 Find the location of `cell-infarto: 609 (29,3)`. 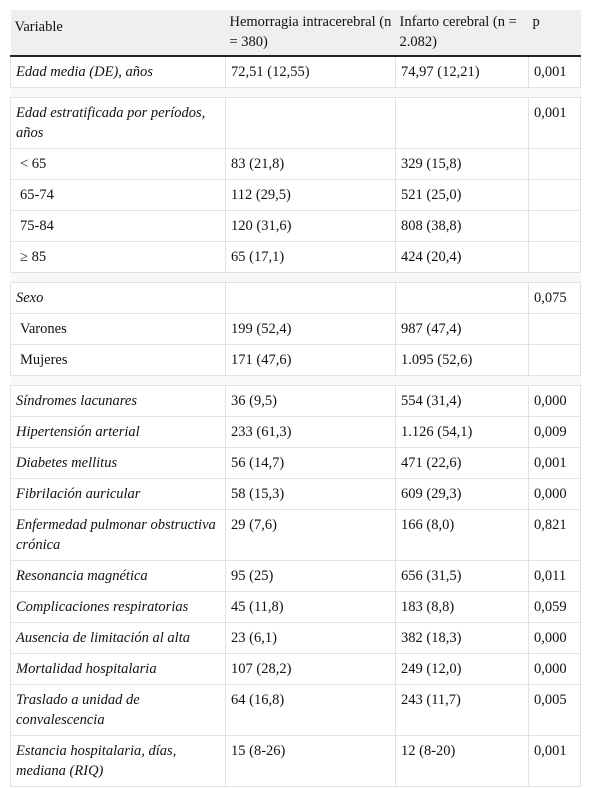

cell-infarto: 609 (29,3) is located at coordinates (462, 494).